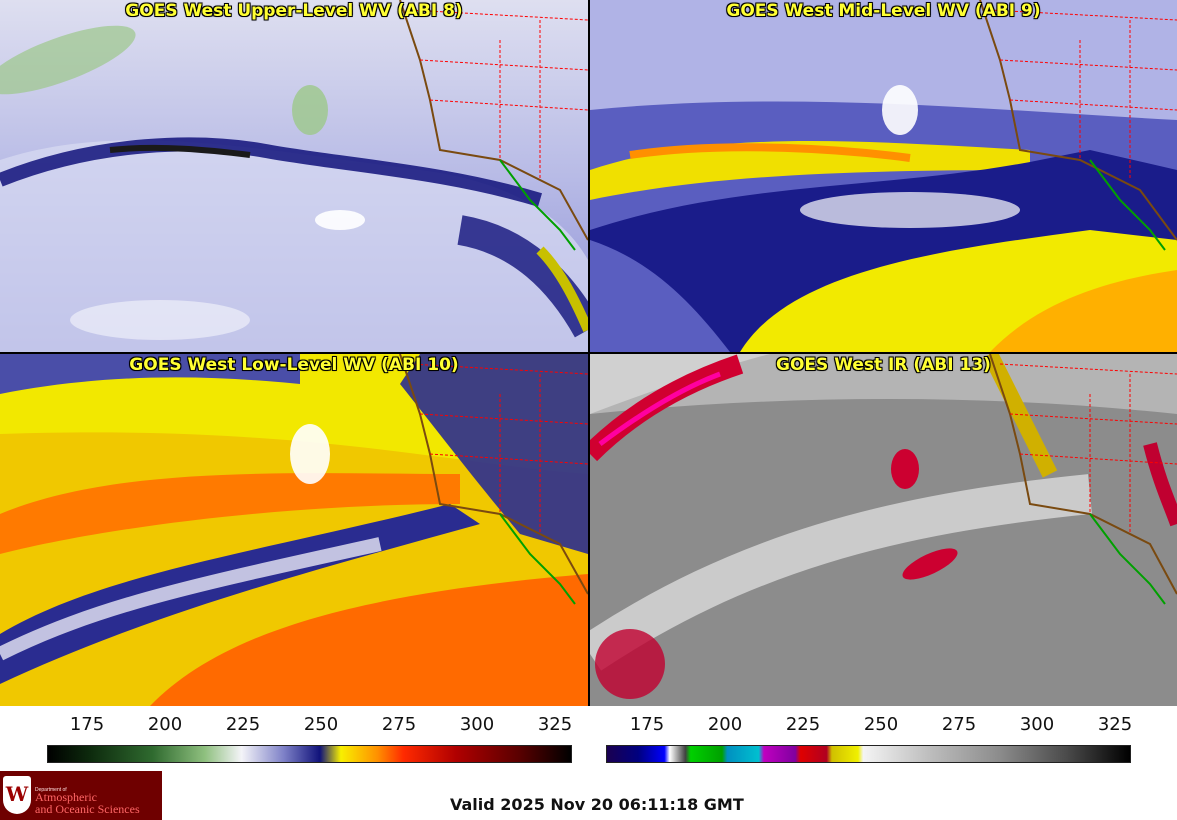  What do you see at coordinates (588, 353) in the screenshot?
I see `panel-divider-horizontal` at bounding box center [588, 353].